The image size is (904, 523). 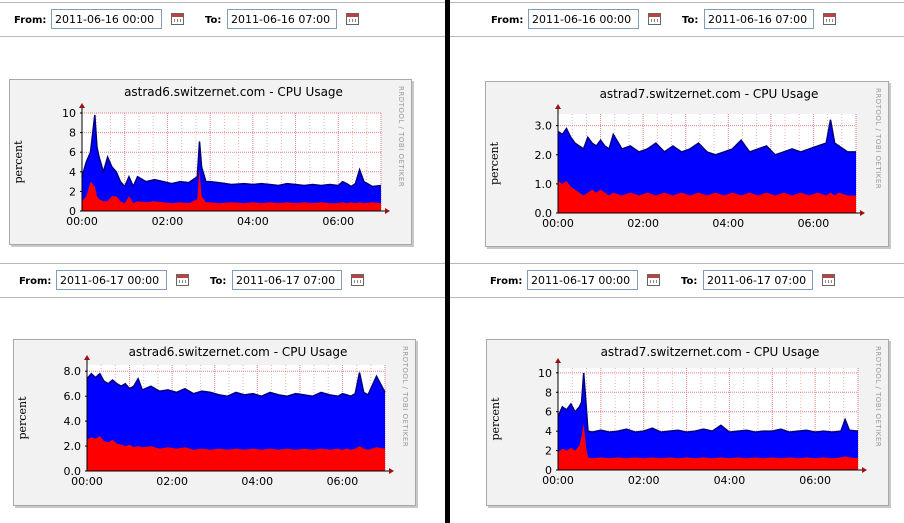 I want to click on y-tick-label: 6.0, so click(x=73, y=396).